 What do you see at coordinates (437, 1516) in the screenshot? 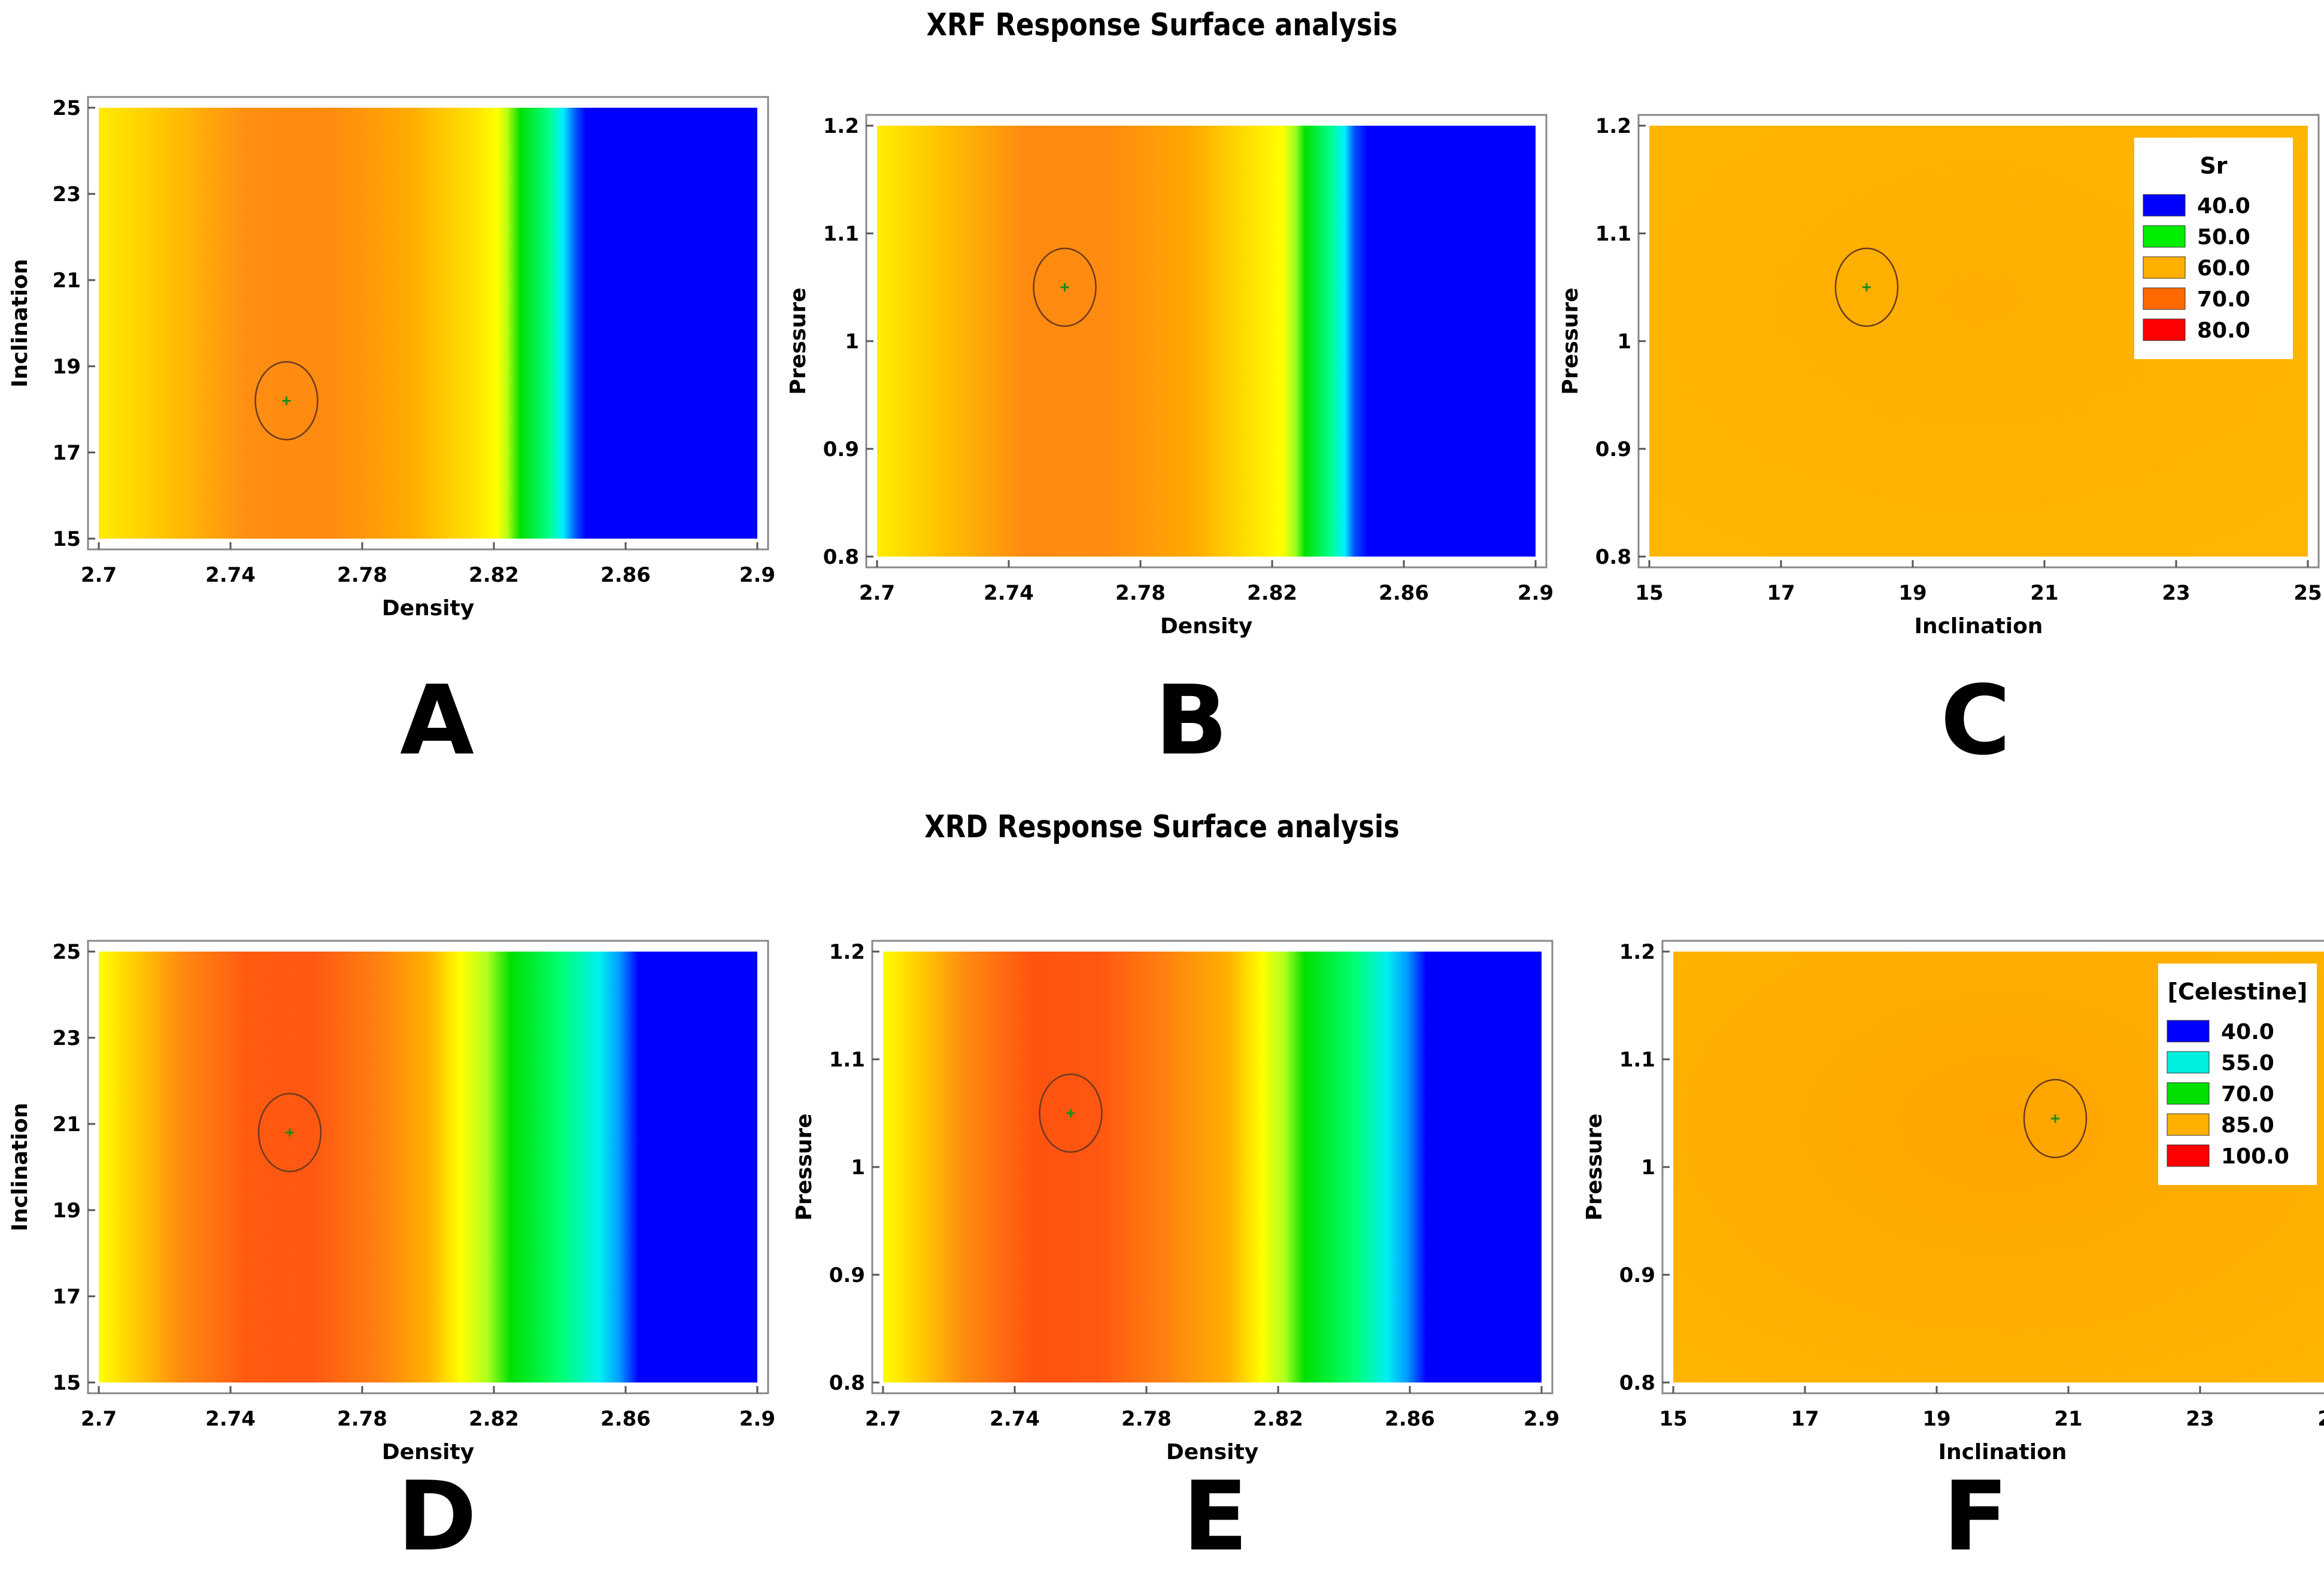
I see `panel-letter-d: D` at bounding box center [437, 1516].